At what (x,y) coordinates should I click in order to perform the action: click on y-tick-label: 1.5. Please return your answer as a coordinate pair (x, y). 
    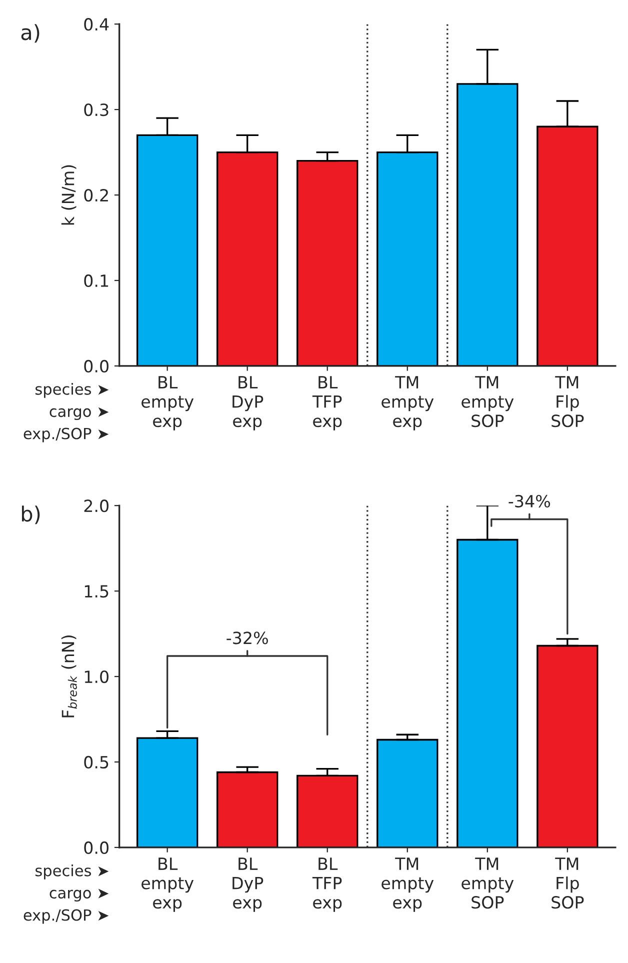
    Looking at the image, I should click on (96, 591).